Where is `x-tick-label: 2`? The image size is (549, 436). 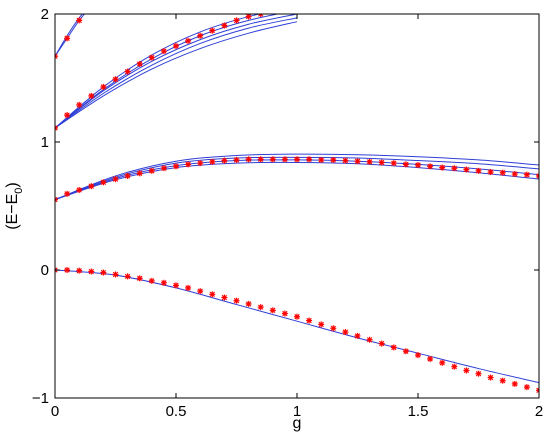
x-tick-label: 2 is located at coordinates (539, 411).